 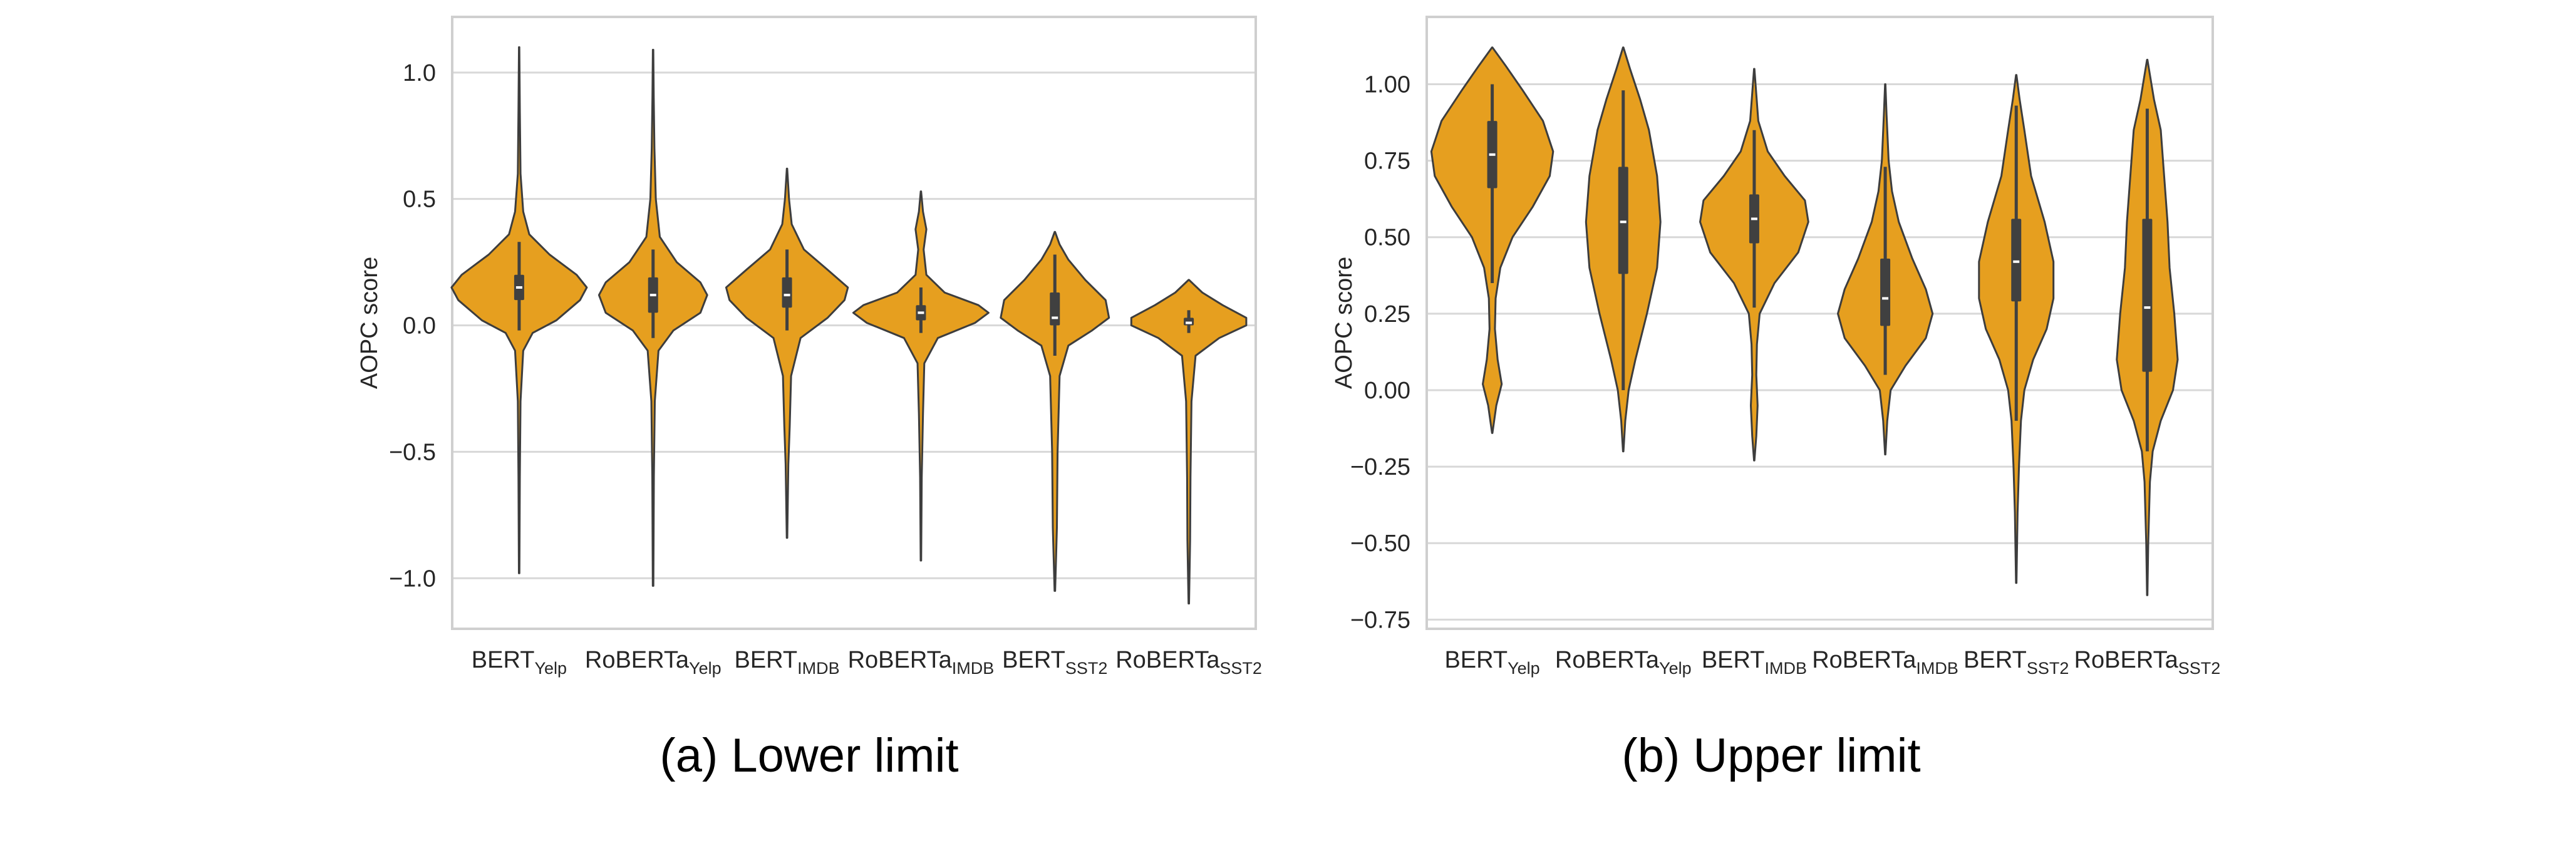 What do you see at coordinates (1387, 238) in the screenshot?
I see `y-tick-label: 0.50` at bounding box center [1387, 238].